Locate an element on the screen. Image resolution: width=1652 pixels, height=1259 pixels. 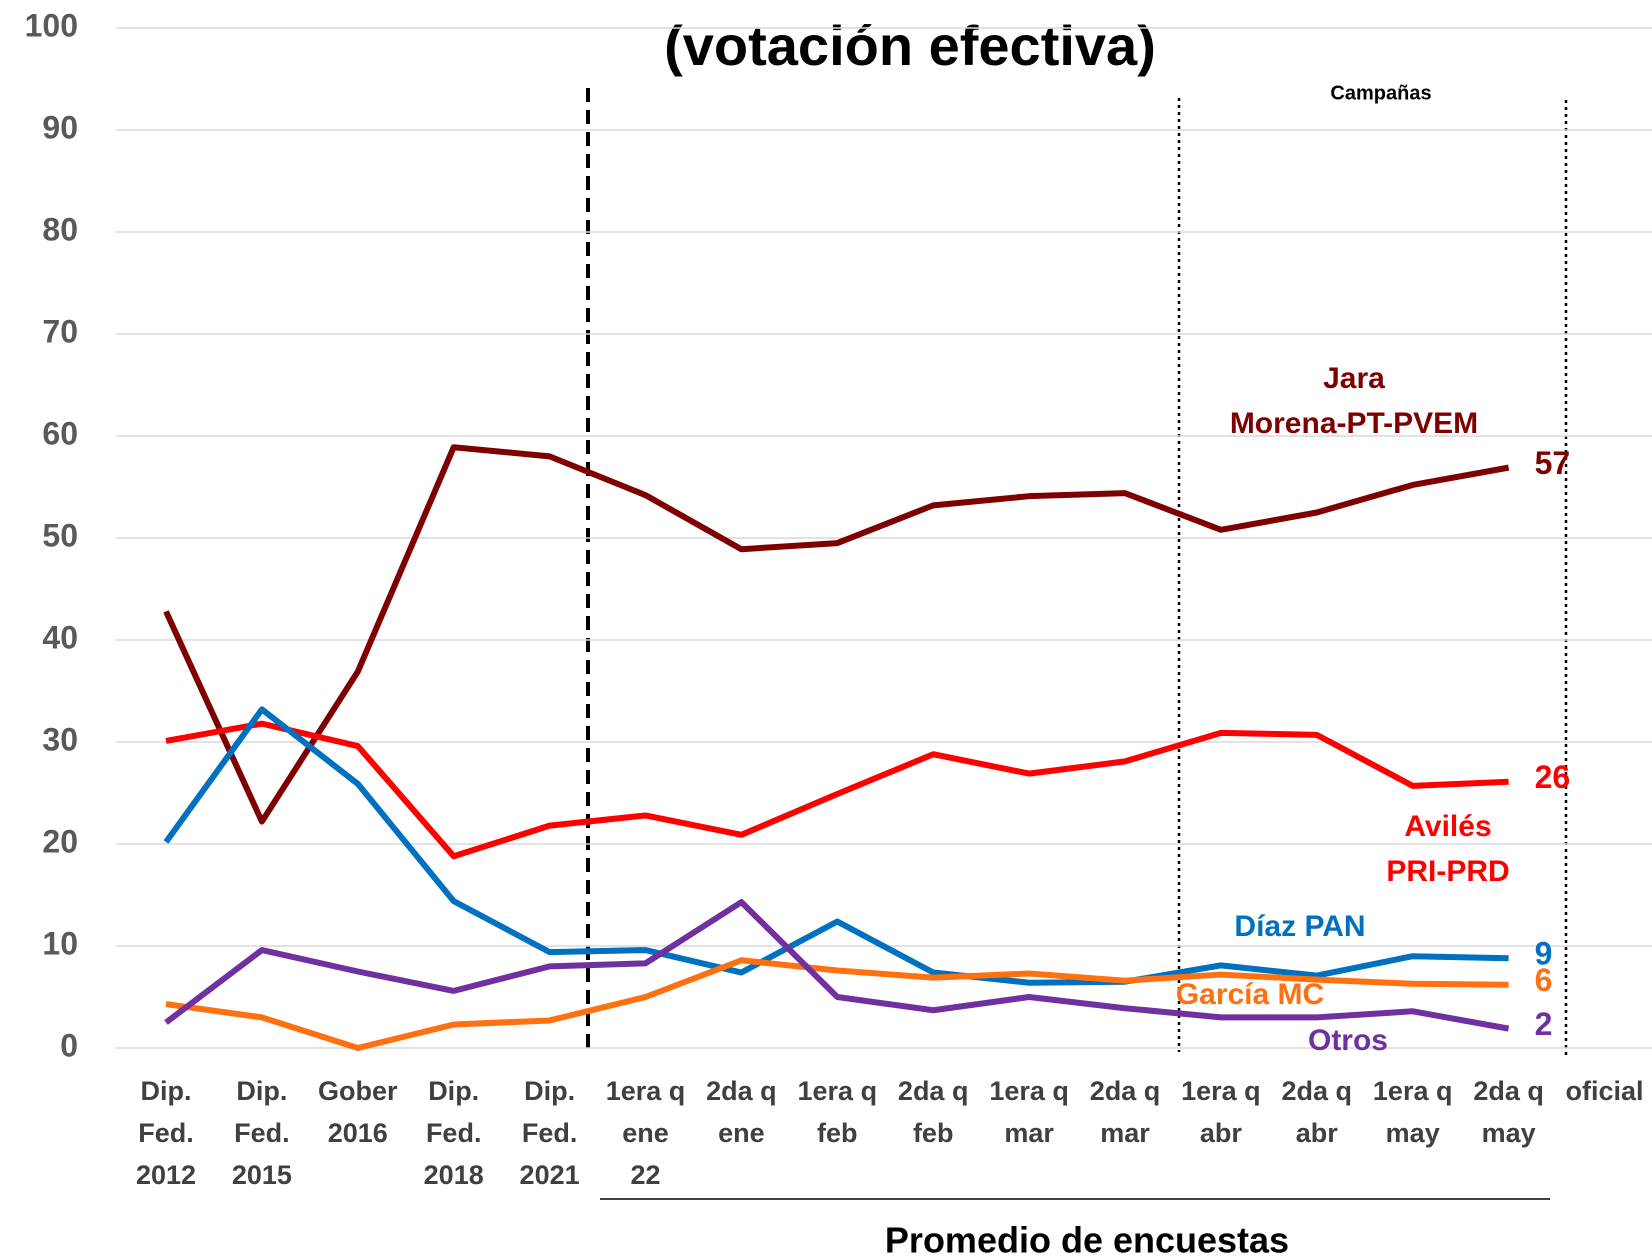
value-label: 26 is located at coordinates (1553, 777).